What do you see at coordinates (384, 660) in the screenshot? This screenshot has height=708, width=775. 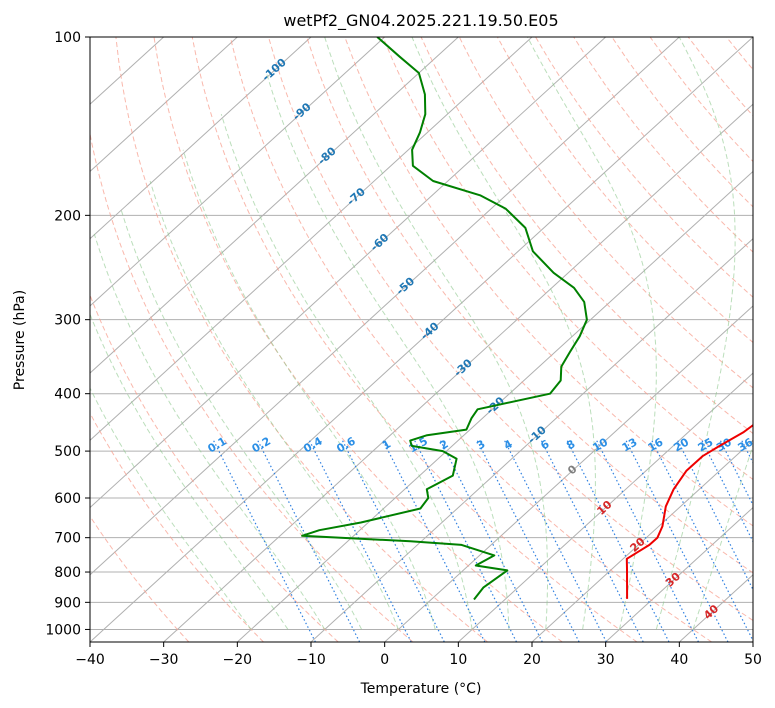 I see `x-tick-label: 0` at bounding box center [384, 660].